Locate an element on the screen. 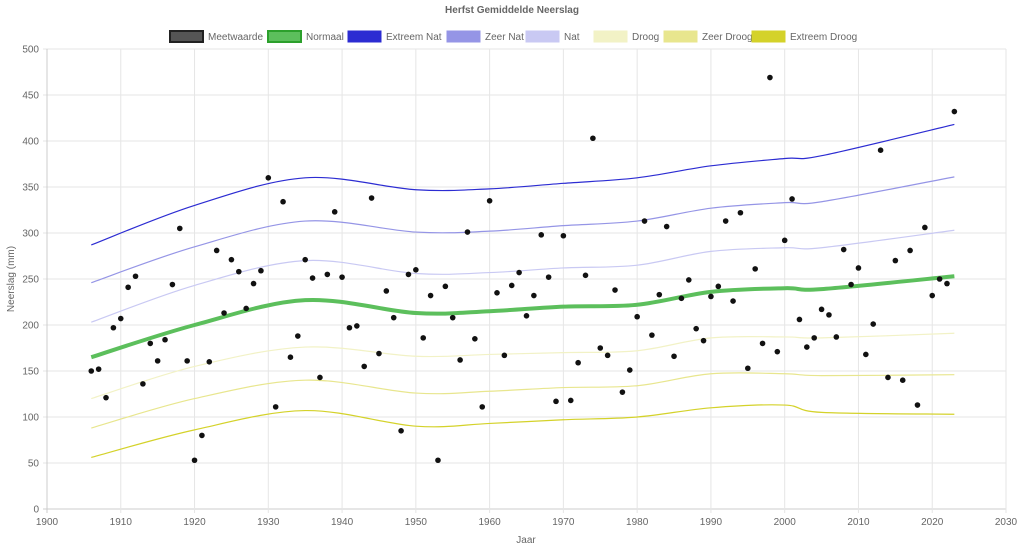  legend-label: Normaal is located at coordinates (325, 37).